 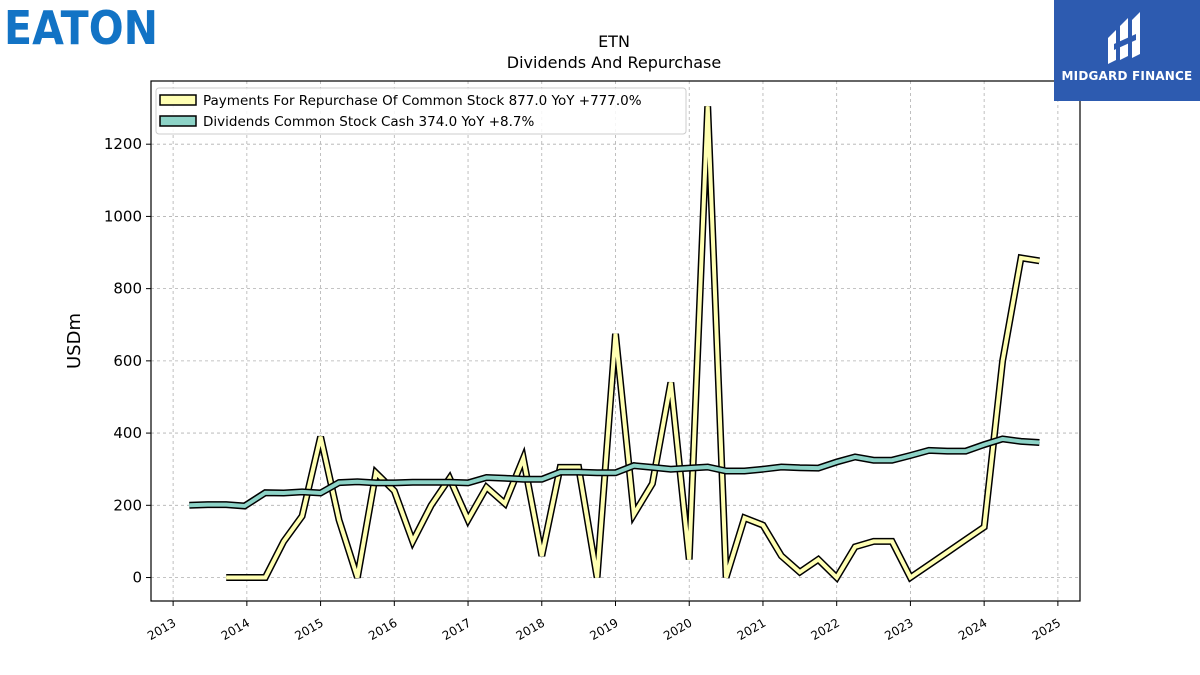 I want to click on midgard-finance-logo: MIDGARD FINANCE, so click(x=1127, y=50).